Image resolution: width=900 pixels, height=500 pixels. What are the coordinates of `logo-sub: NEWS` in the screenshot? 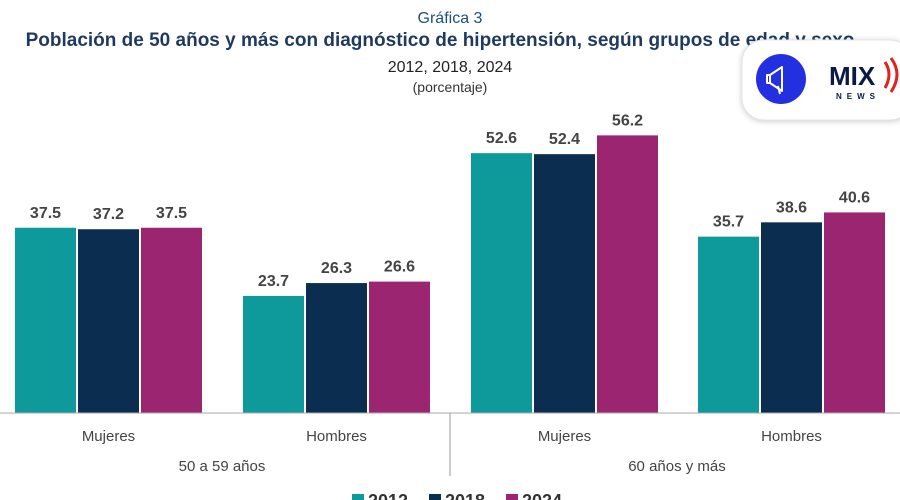 It's located at (858, 96).